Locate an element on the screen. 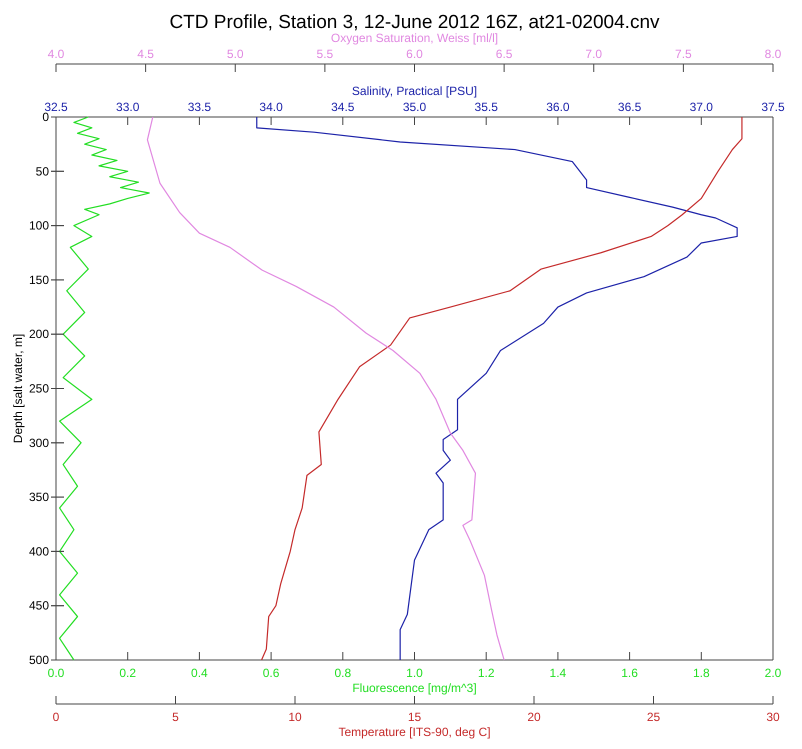  x-tick-label: 5 is located at coordinates (176, 717).